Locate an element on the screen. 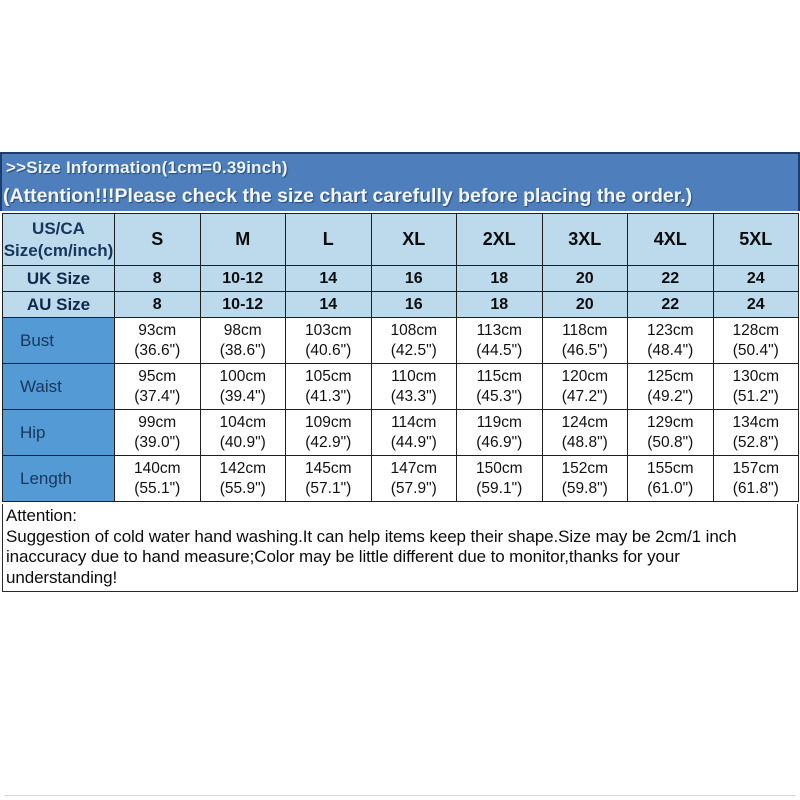  measurement-value: 142cm (55.9") is located at coordinates (242, 478).